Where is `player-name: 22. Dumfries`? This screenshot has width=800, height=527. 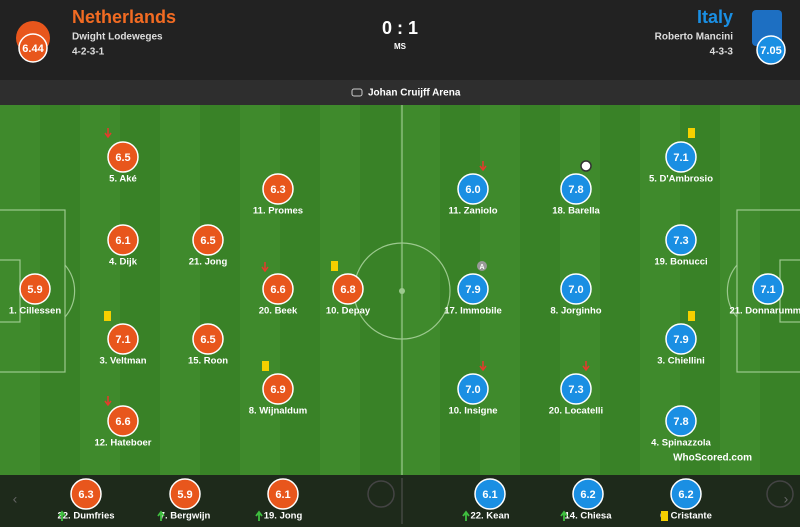
player-name: 22. Dumfries is located at coordinates (85, 516).